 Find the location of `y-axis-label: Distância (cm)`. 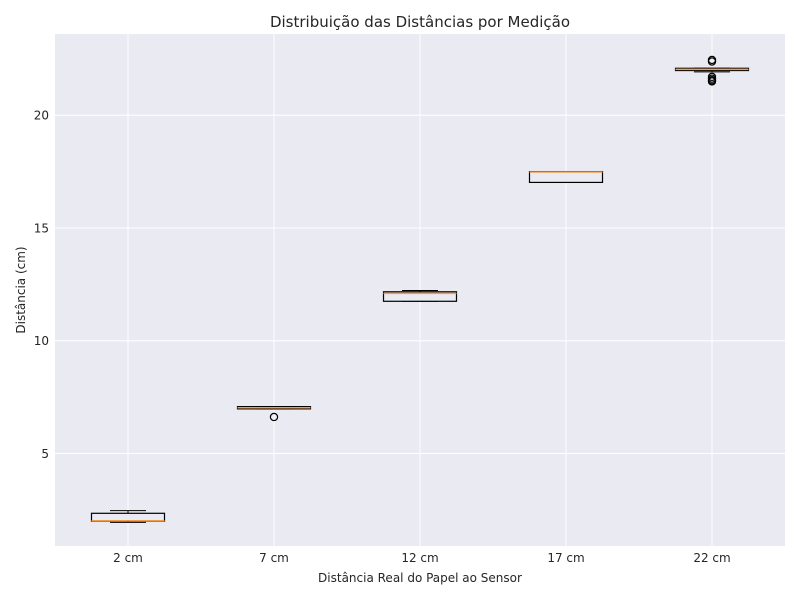

y-axis-label: Distância (cm) is located at coordinates (21, 289).